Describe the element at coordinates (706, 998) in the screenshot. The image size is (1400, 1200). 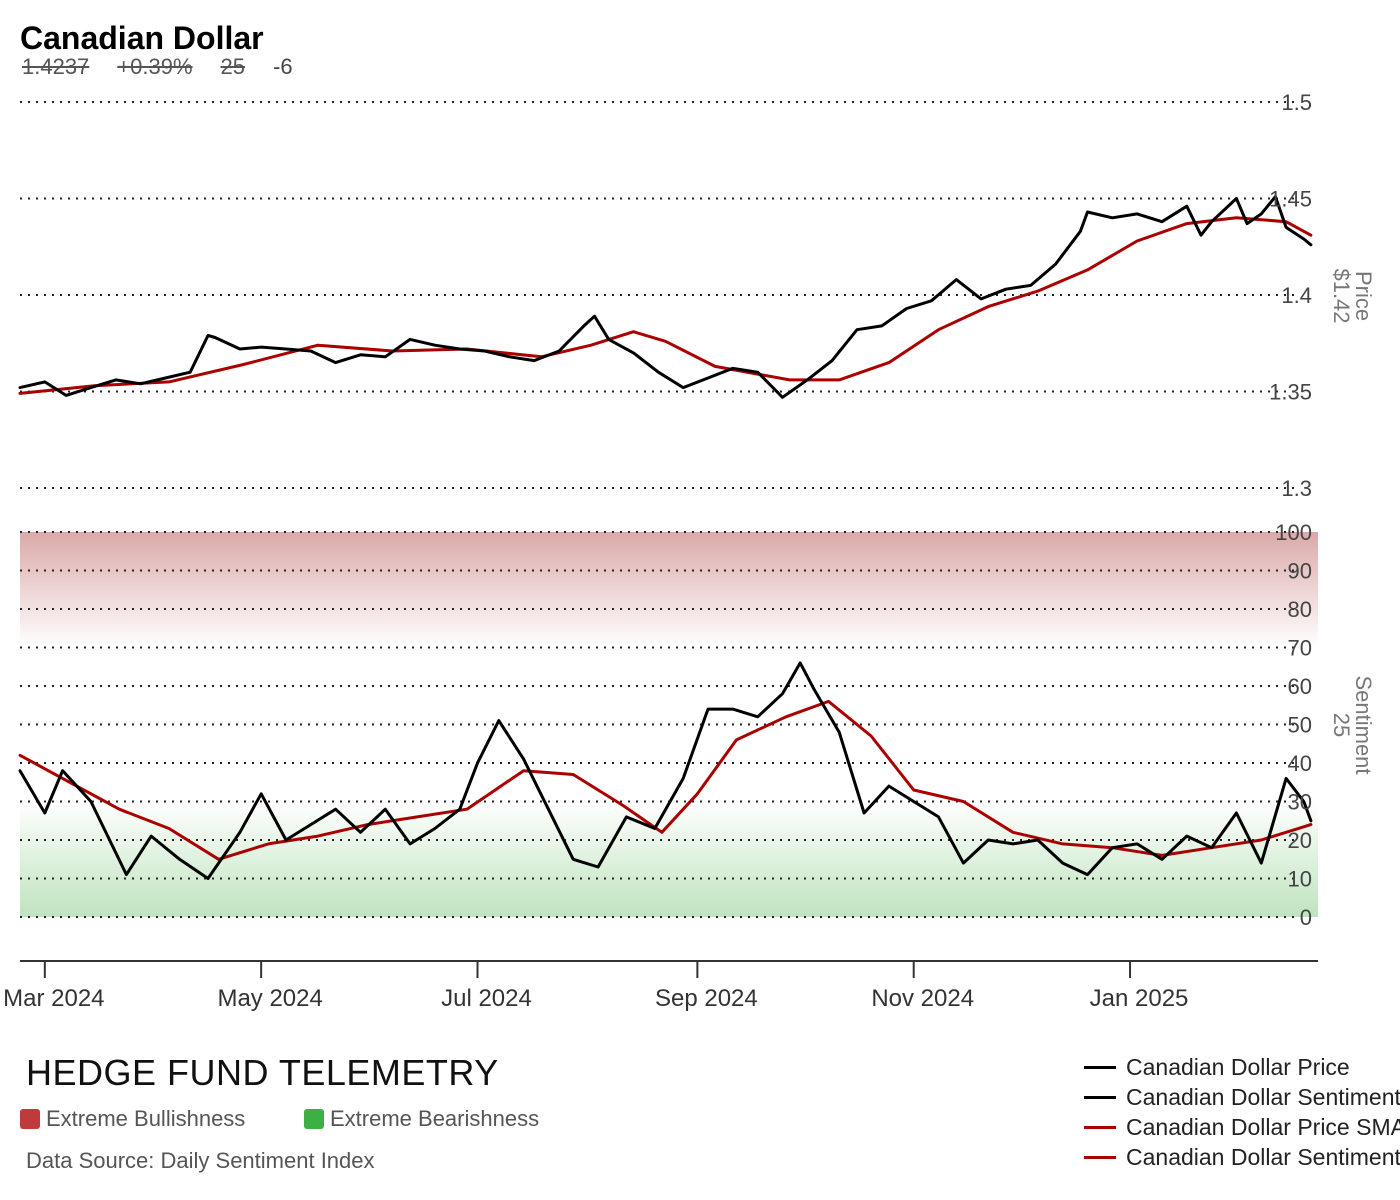
I see `x-tick-label: Sep 2024` at that location.